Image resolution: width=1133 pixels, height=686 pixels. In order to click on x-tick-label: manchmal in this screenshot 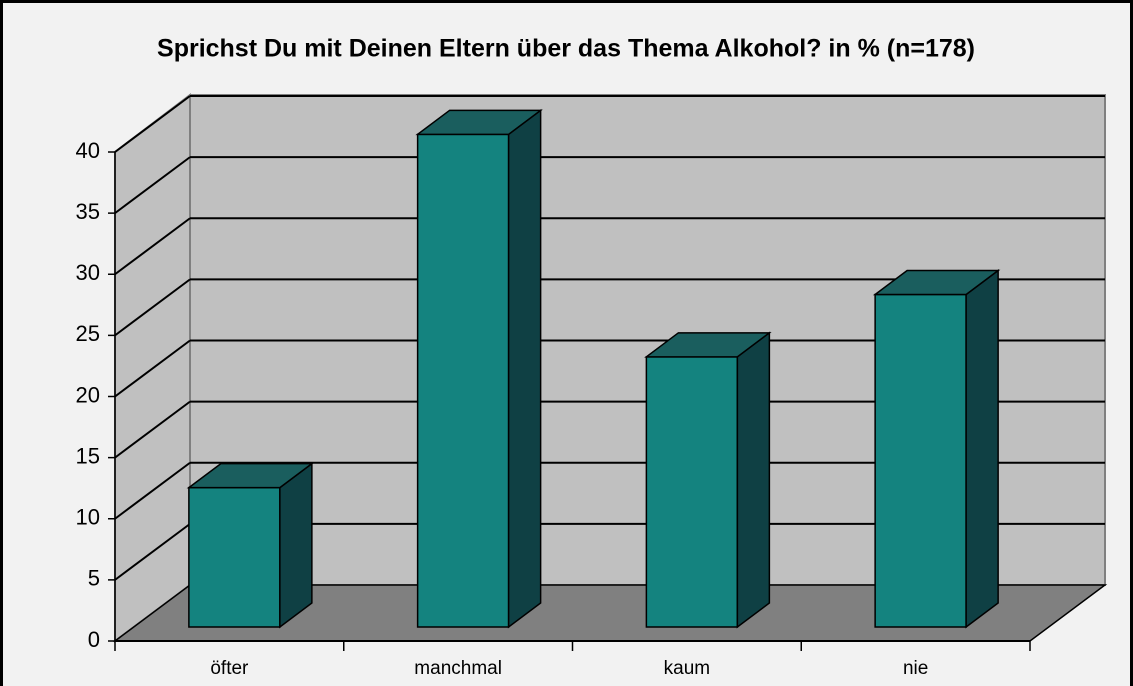, I will do `click(458, 668)`.